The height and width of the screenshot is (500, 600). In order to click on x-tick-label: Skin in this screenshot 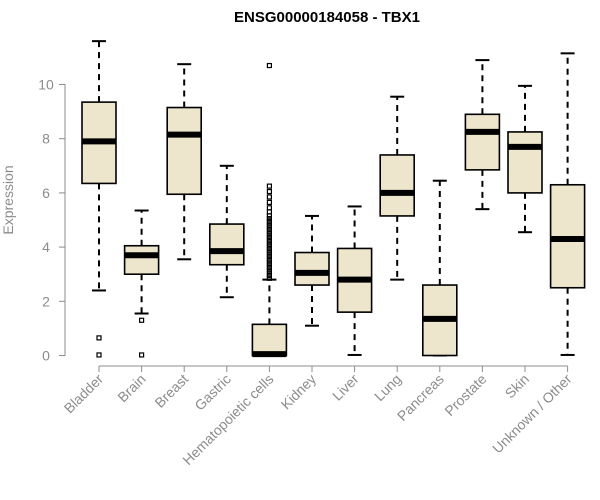, I will do `click(517, 386)`.